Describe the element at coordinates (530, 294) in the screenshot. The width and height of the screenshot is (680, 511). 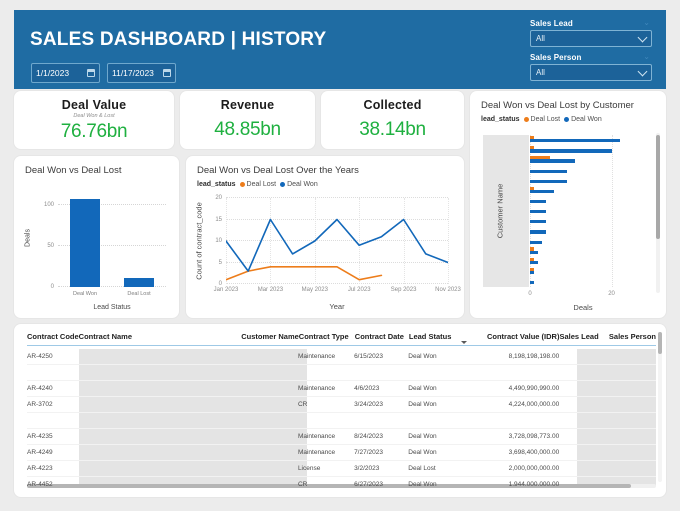
I see `customer-chart-x-tick: 0` at that location.